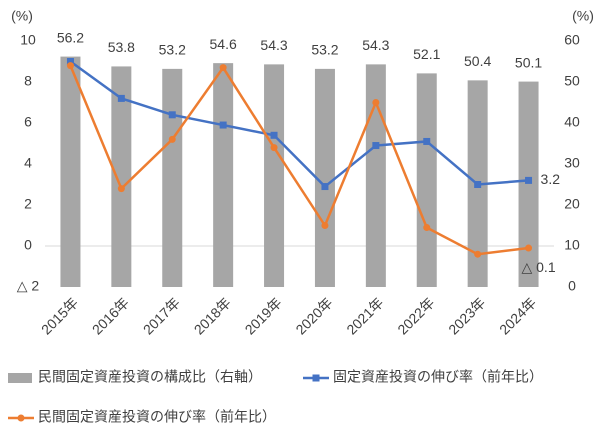 This screenshot has height=441, width=614. I want to click on legend-label: 民間固定資産投資の伸び率（前年比）, so click(157, 417).